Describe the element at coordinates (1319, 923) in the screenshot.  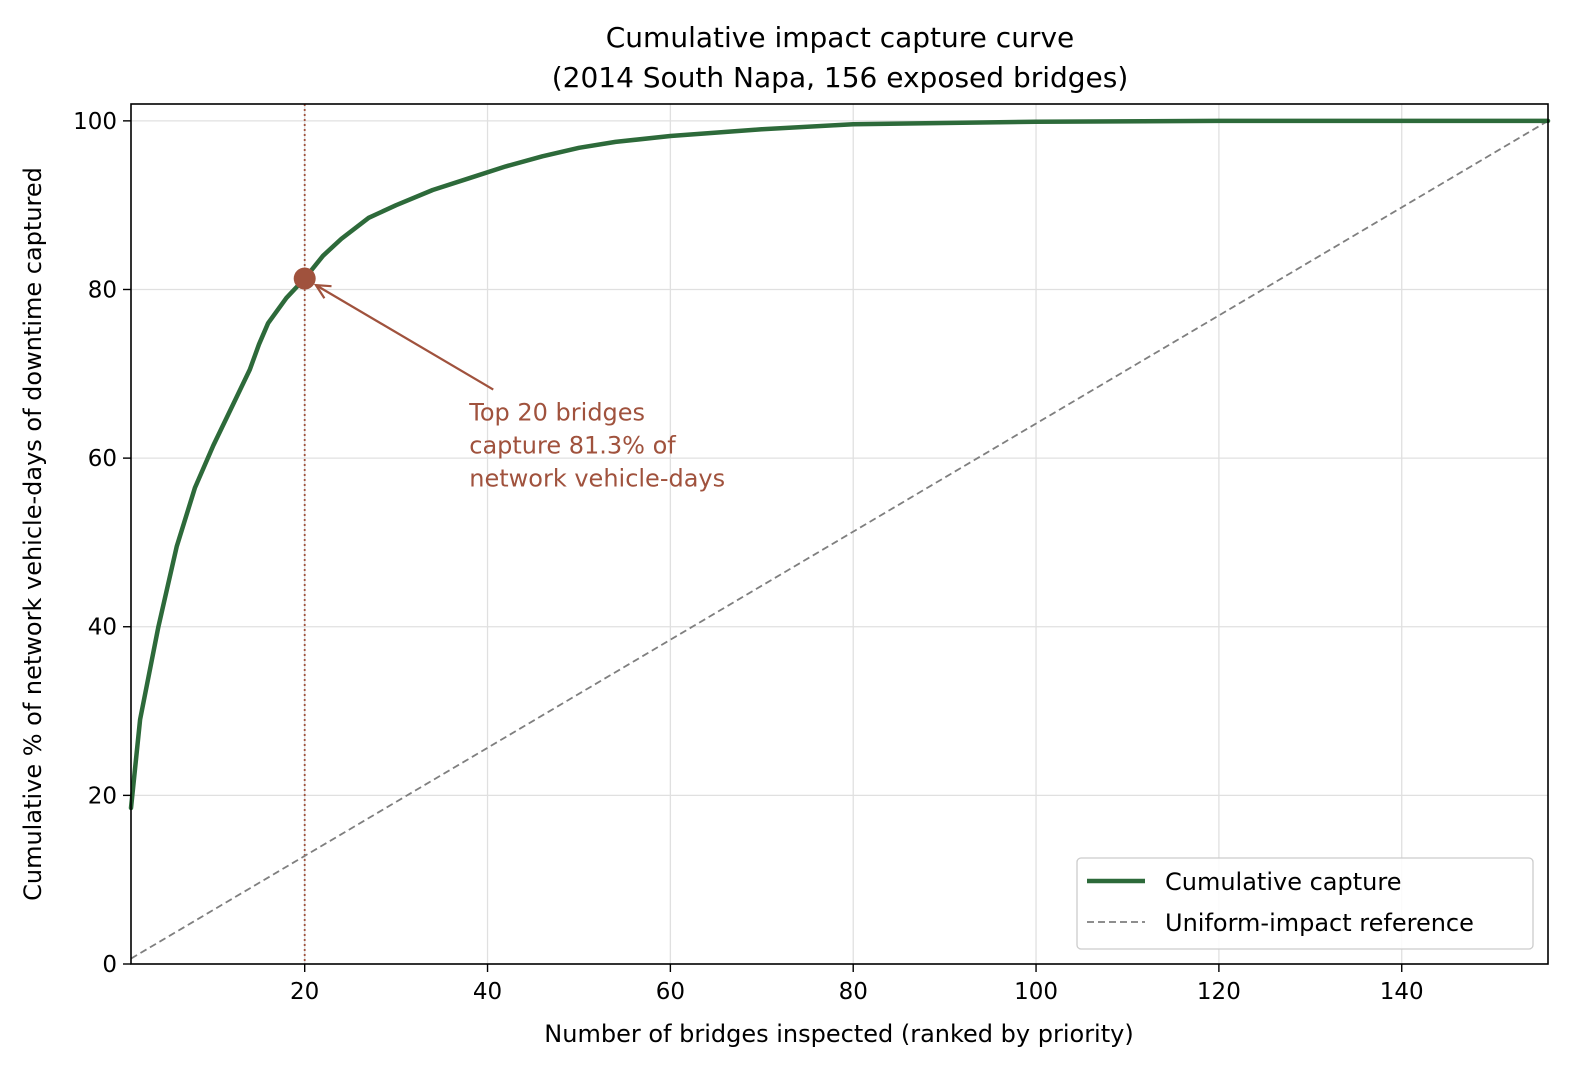
I see `legend-label-uniform-impact-reference: Uniform-impact reference` at that location.